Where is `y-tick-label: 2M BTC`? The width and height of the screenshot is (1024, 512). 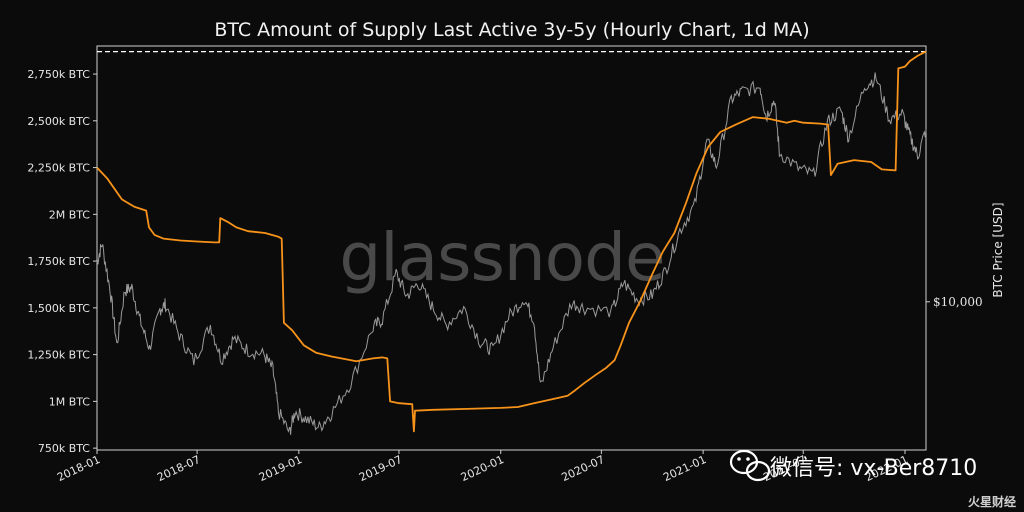
y-tick-label: 2M BTC is located at coordinates (70, 214).